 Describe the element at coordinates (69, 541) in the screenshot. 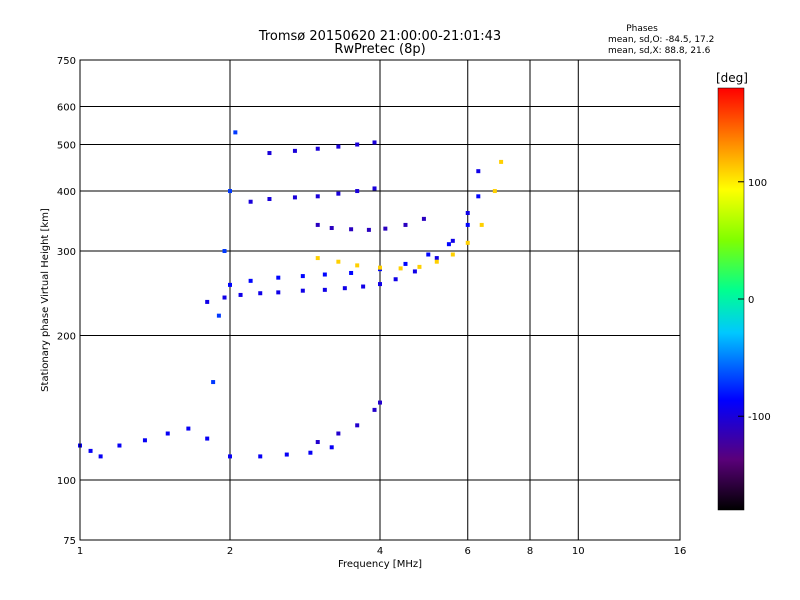

I see `y-tick-label: 75` at that location.